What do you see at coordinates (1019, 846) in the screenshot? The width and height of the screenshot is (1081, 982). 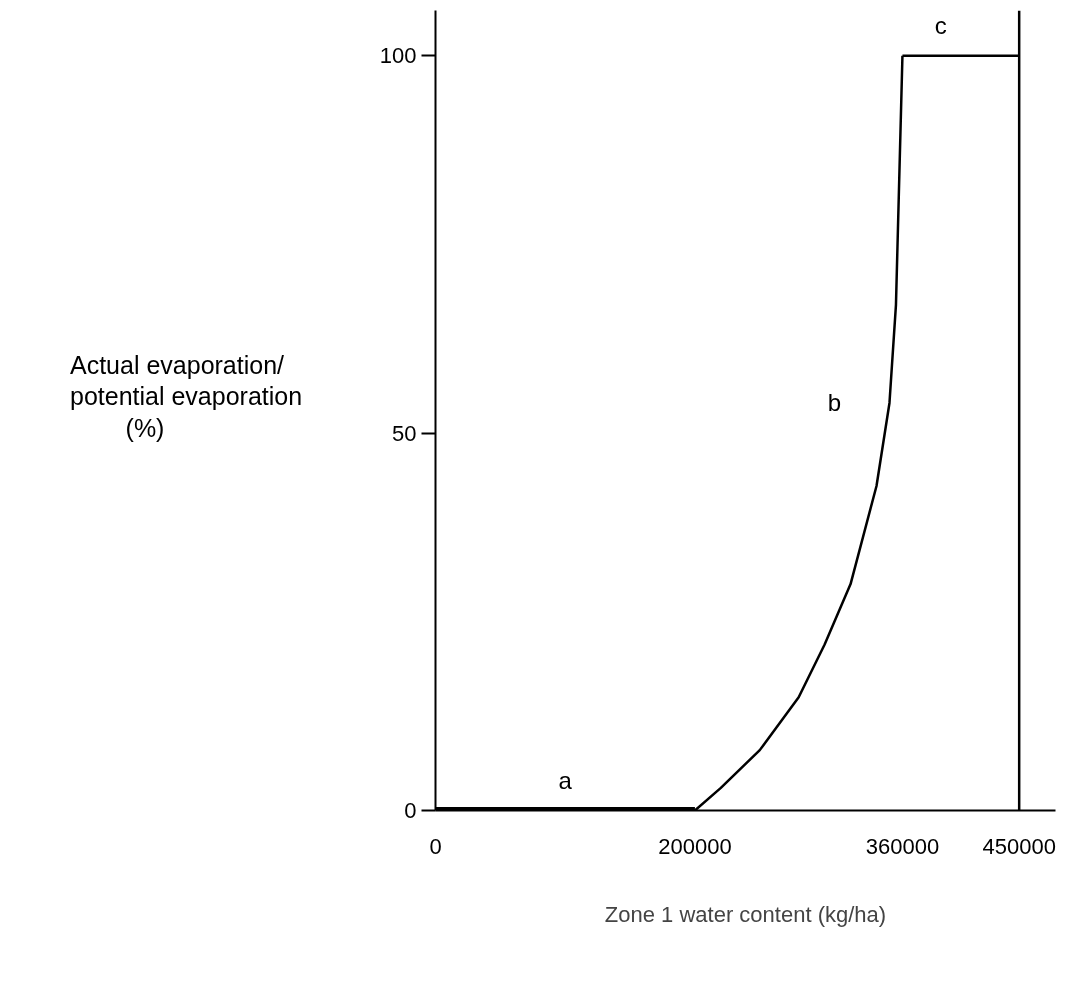 I see `x-tick-label: 450000` at bounding box center [1019, 846].